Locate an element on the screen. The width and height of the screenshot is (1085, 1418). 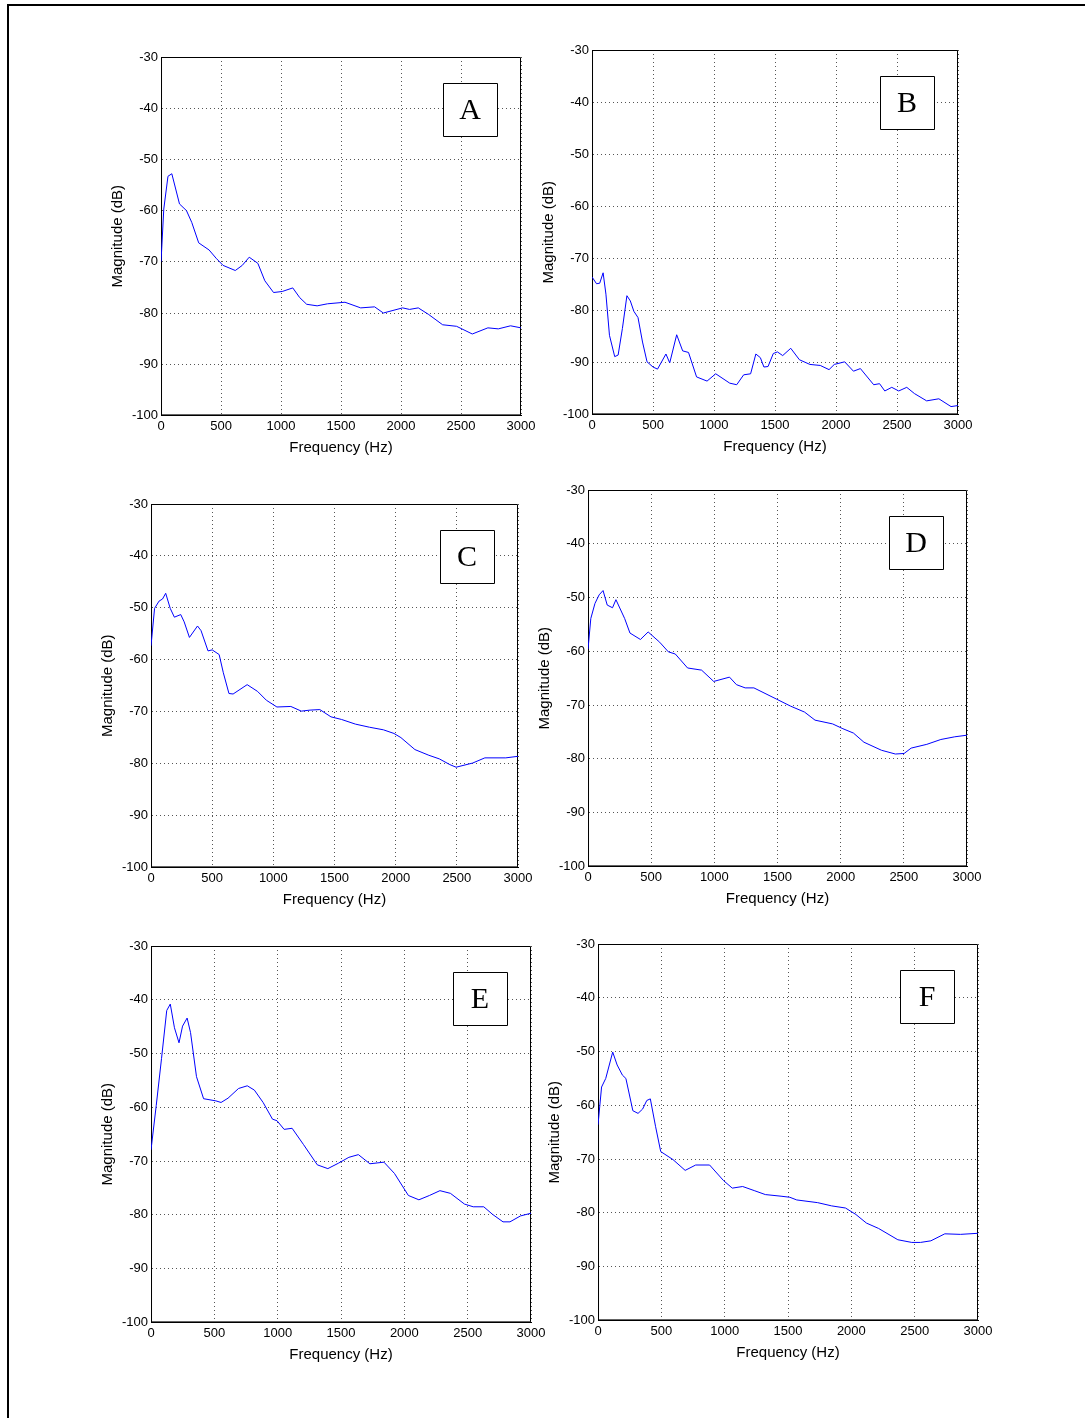
annotation: B is located at coordinates (907, 102).